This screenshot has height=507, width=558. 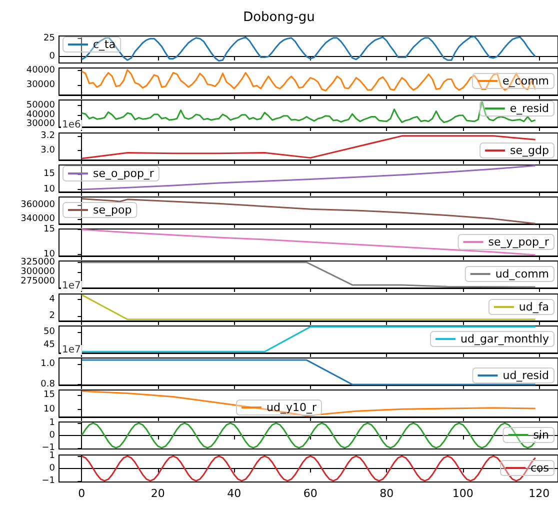 What do you see at coordinates (310, 493) in the screenshot?
I see `x-tick-label: 60` at bounding box center [310, 493].